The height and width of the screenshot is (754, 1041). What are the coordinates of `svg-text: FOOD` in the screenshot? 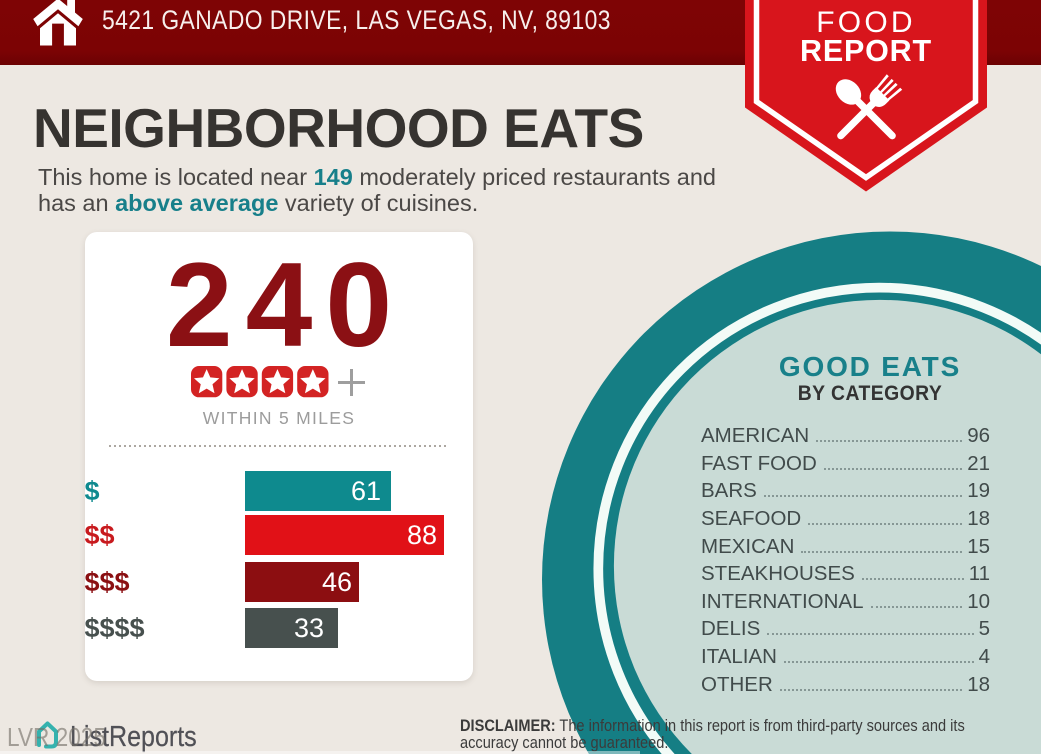 It's located at (865, 22).